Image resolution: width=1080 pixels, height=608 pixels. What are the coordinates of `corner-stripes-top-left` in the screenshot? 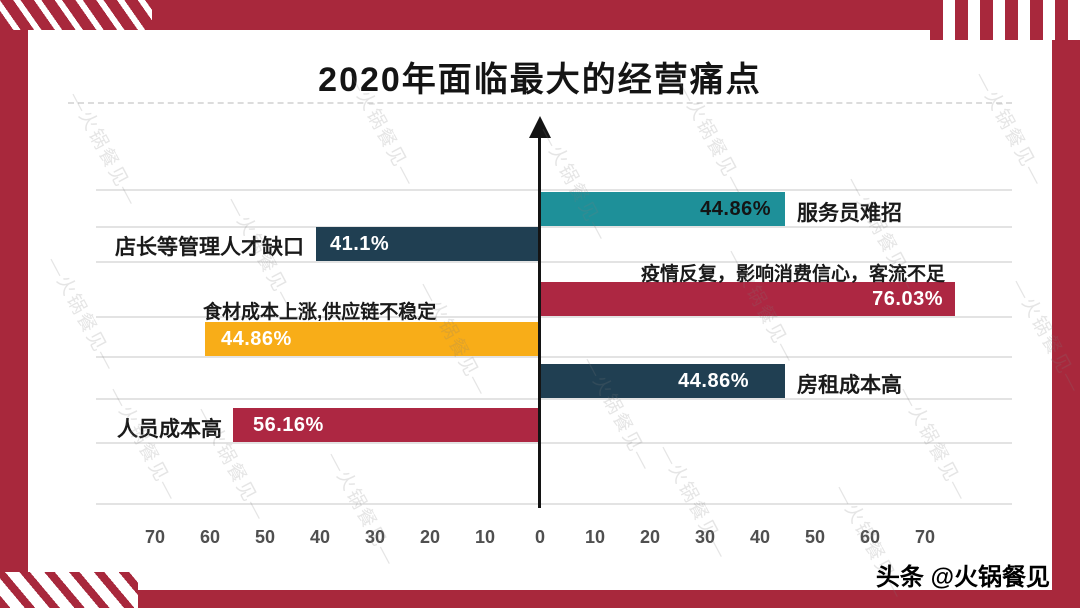 It's located at (76, 15).